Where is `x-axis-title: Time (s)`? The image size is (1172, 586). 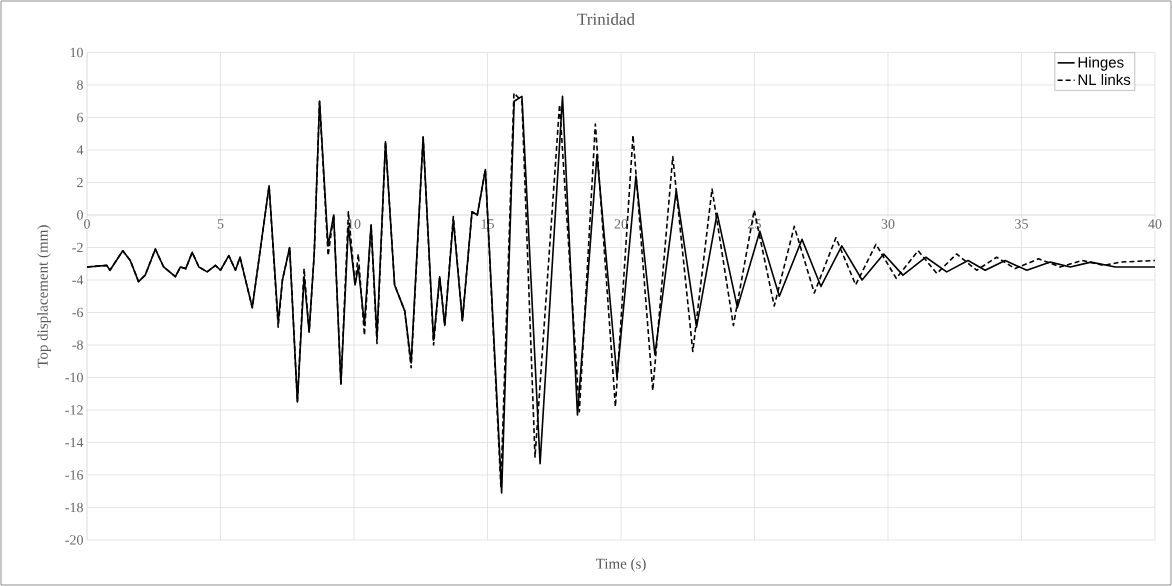 x-axis-title: Time (s) is located at coordinates (620, 565).